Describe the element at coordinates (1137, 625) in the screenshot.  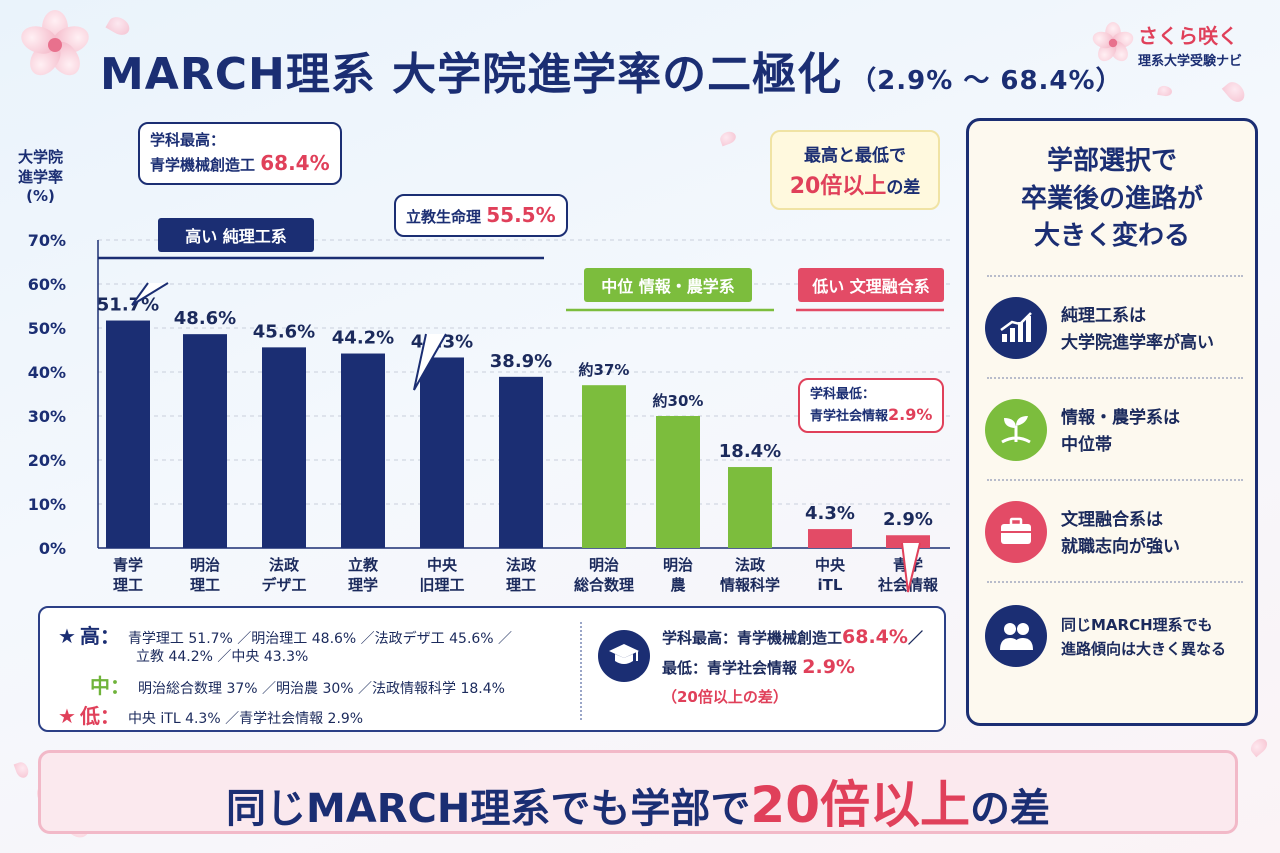
I see `panel-item-line: 同じMARCH理系でも` at that location.